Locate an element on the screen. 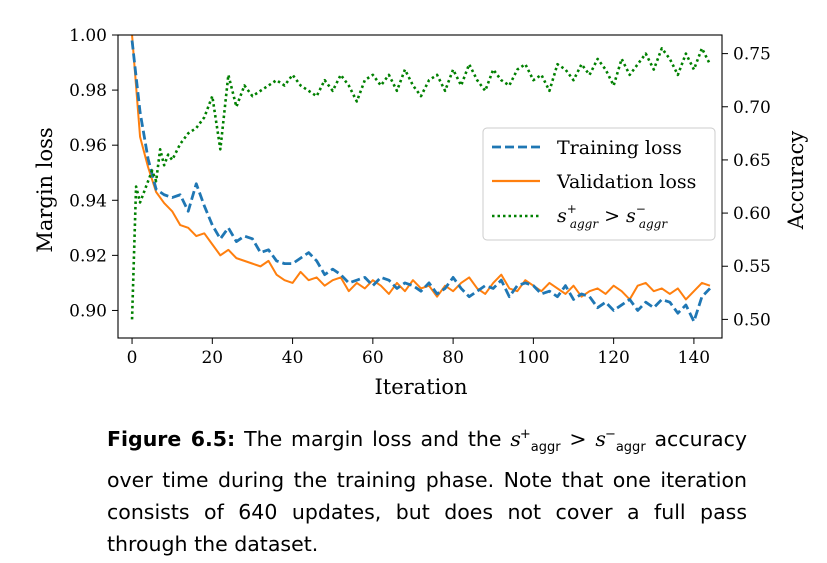 This screenshot has width=827, height=563. x-tick-label: 100 is located at coordinates (533, 358).